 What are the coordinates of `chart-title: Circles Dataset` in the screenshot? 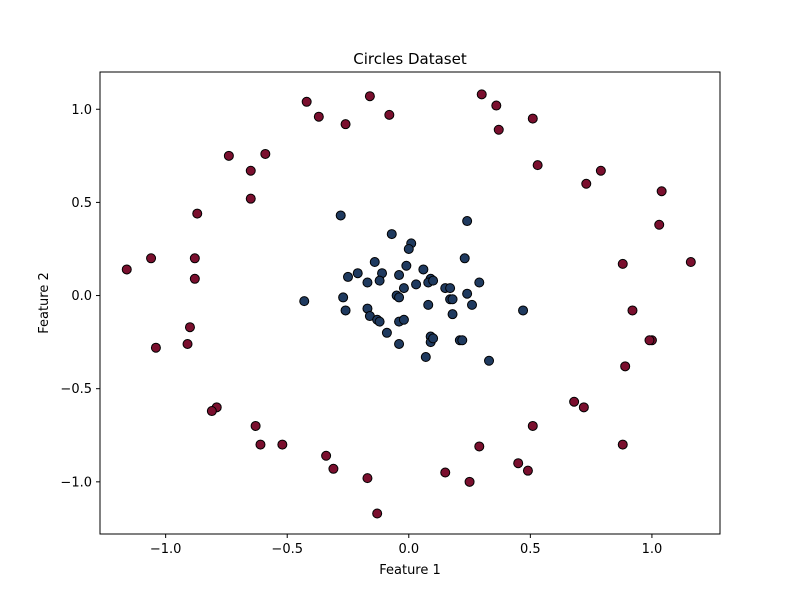 It's located at (410, 59).